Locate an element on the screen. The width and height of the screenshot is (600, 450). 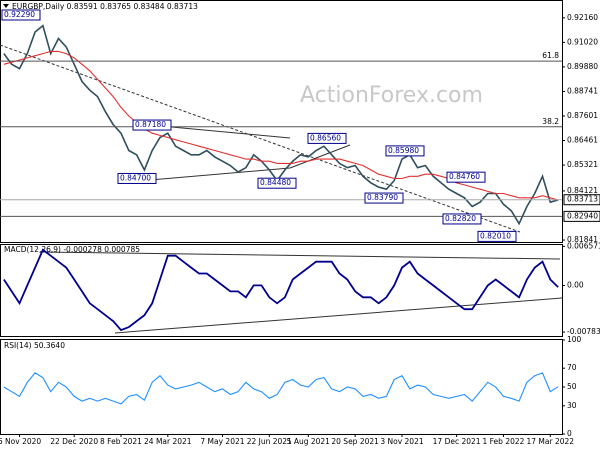
annotation-label: 0.83790 is located at coordinates (382, 197).